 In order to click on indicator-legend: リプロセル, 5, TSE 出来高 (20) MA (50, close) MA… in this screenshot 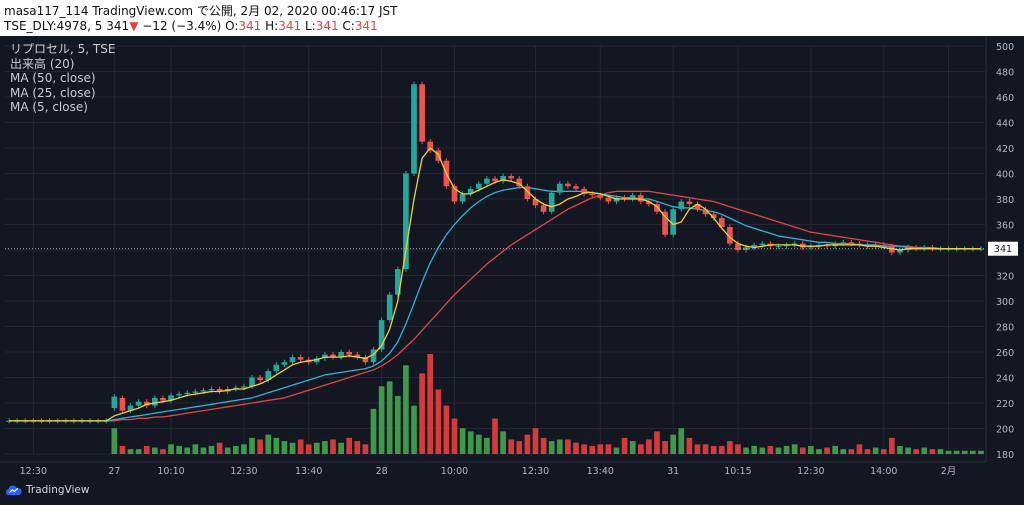, I will do `click(62, 78)`.